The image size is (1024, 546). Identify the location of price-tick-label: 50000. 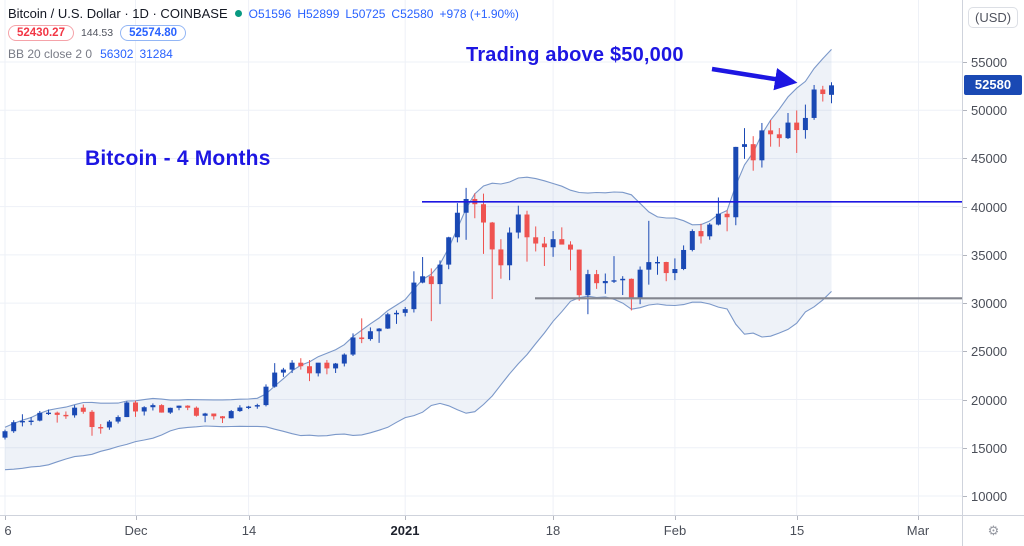
(989, 110).